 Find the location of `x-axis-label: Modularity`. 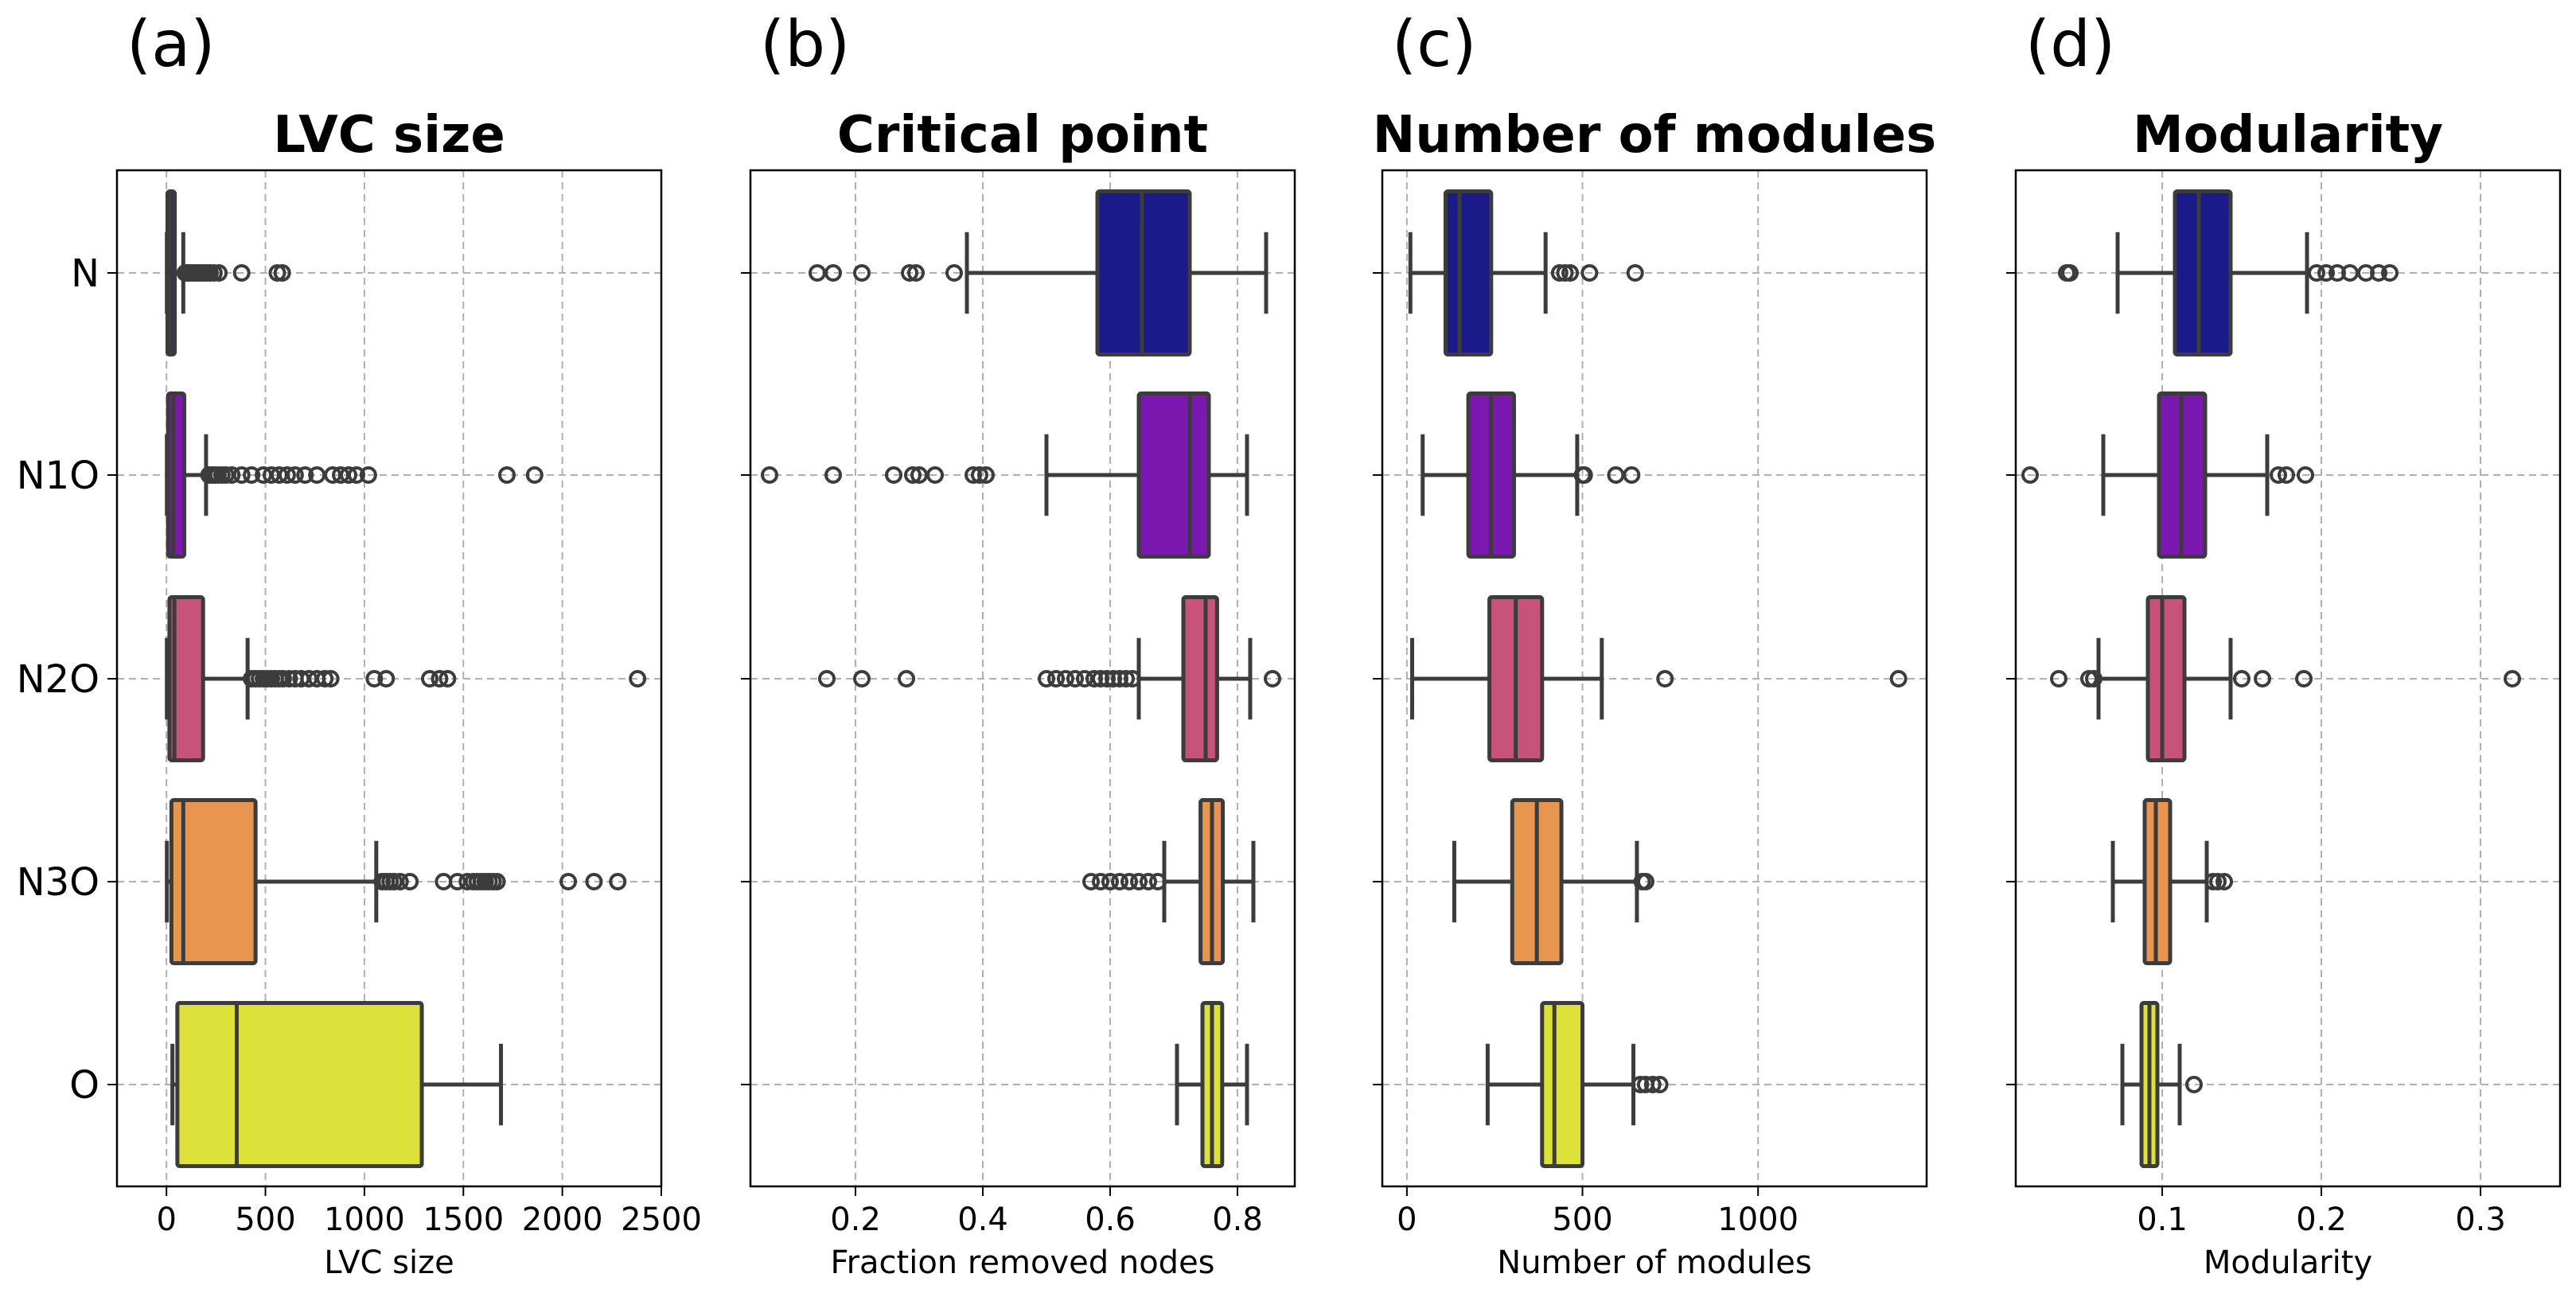

x-axis-label: Modularity is located at coordinates (2288, 1262).